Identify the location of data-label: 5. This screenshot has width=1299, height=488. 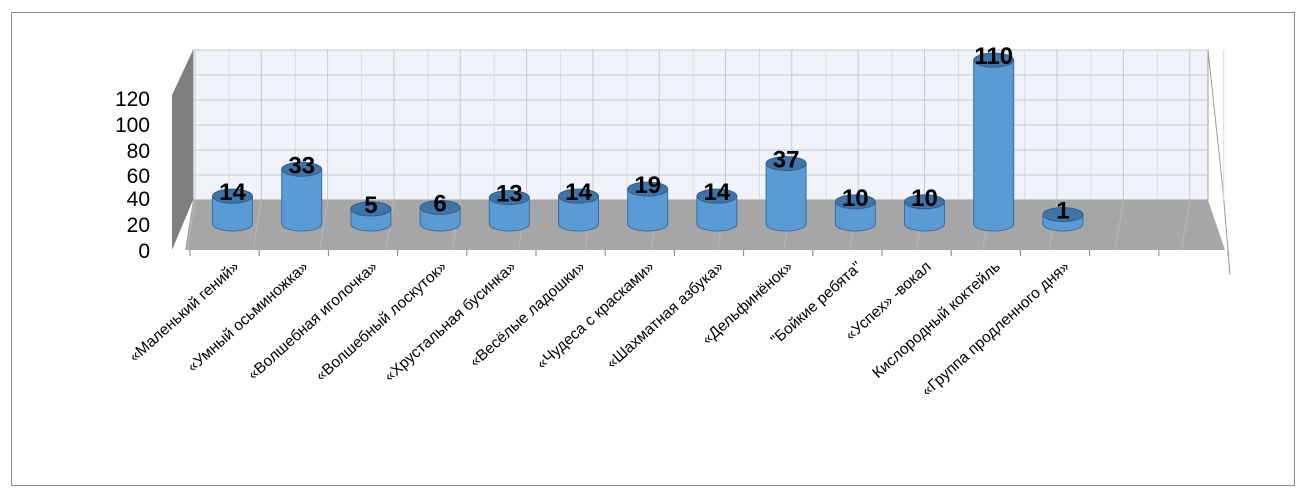
(370, 205).